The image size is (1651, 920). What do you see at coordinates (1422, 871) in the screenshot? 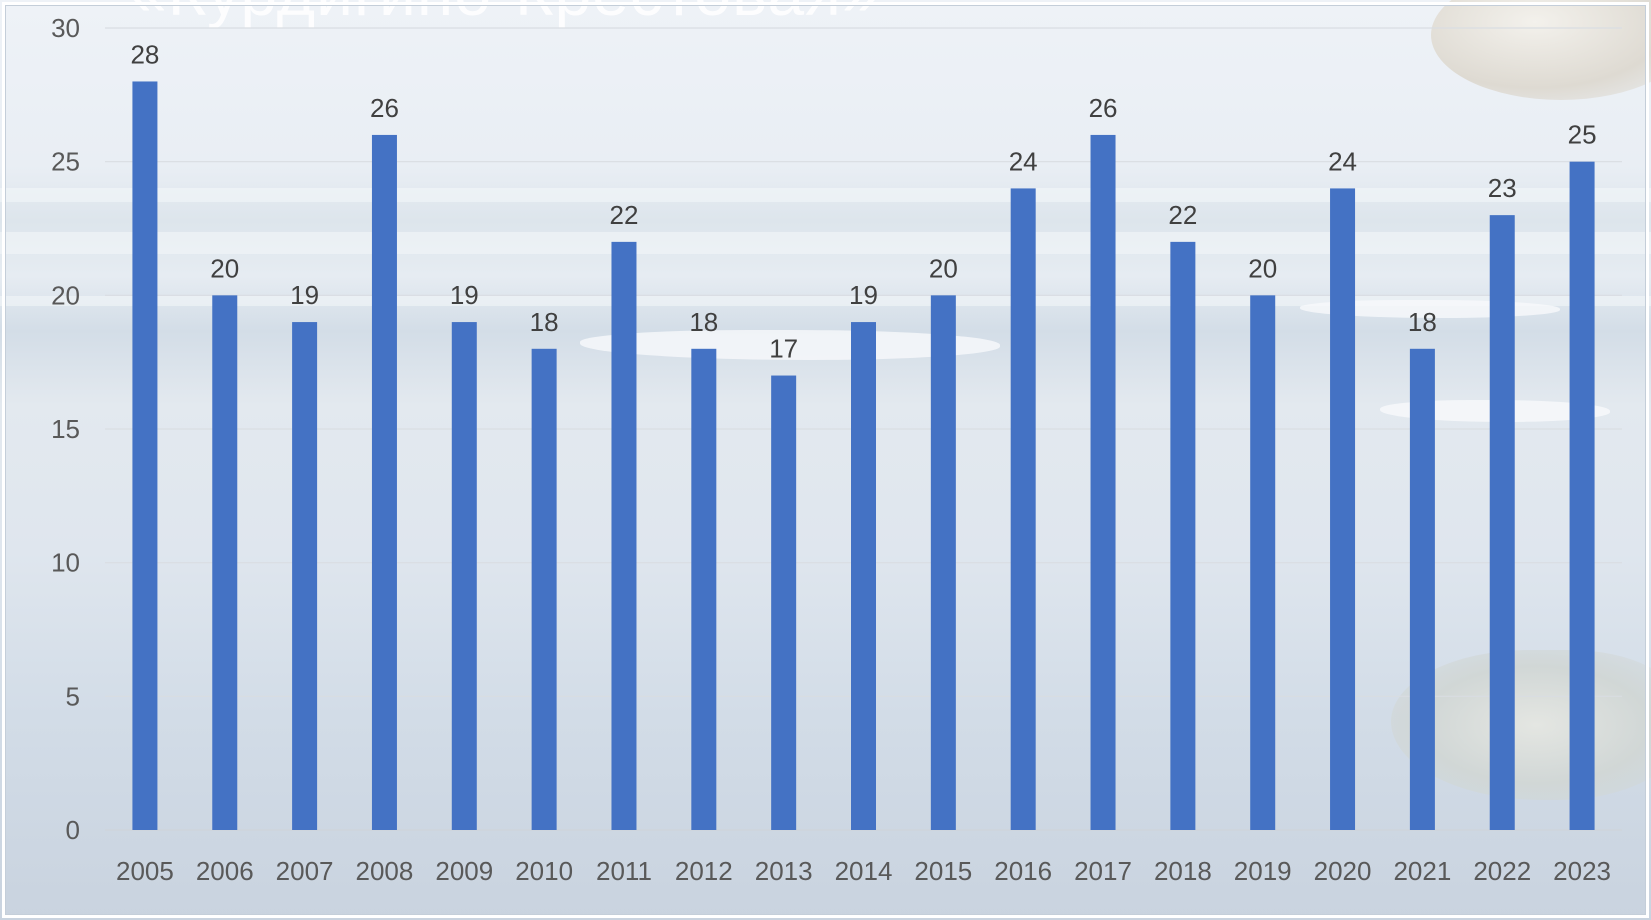
I see `x-tick-label: 2021` at bounding box center [1422, 871].